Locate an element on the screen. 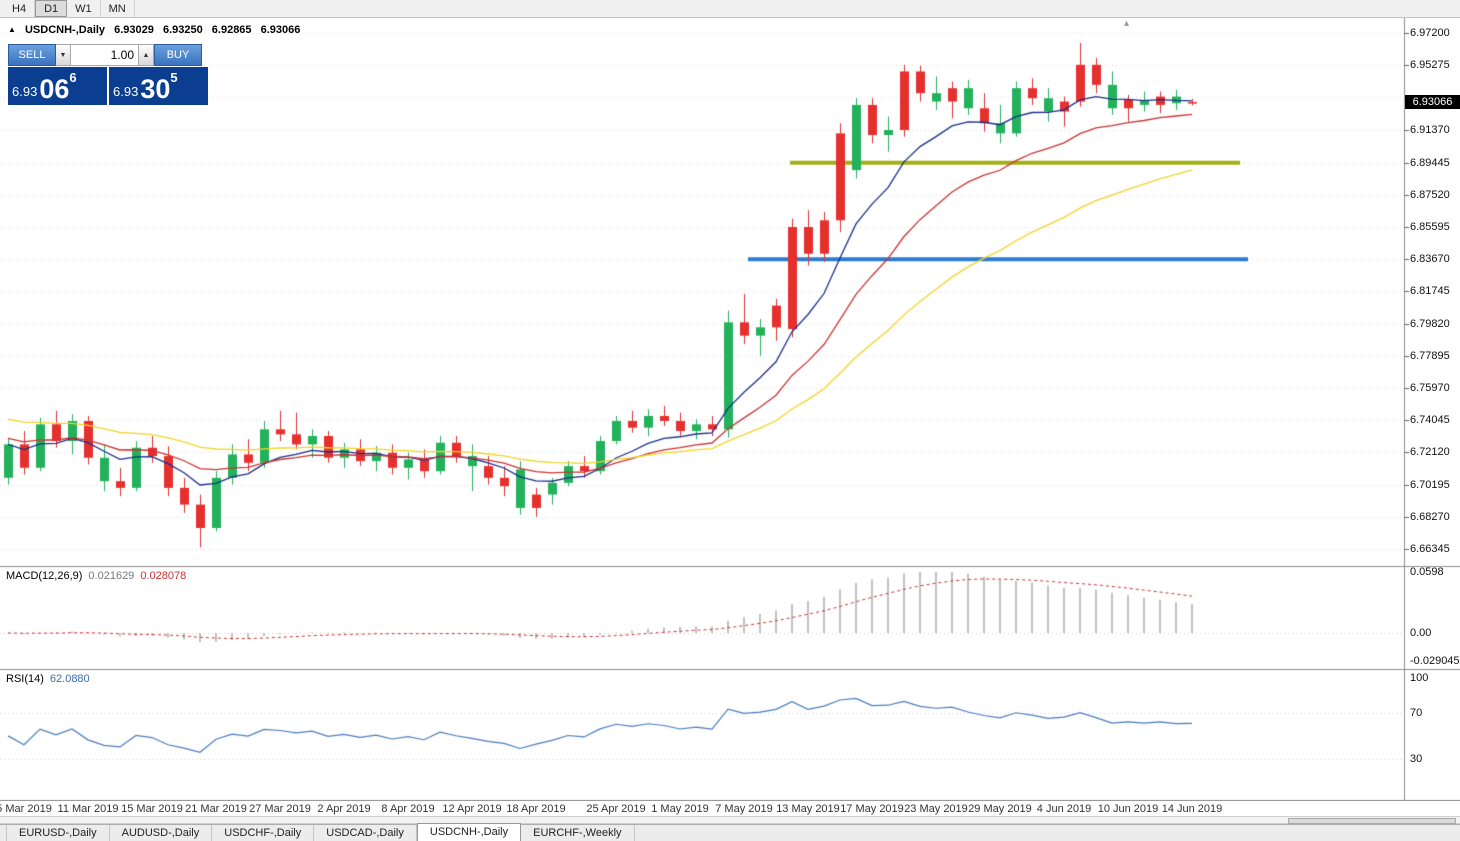 The image size is (1460, 841). rsi-axis-100: 100 is located at coordinates (1419, 678).